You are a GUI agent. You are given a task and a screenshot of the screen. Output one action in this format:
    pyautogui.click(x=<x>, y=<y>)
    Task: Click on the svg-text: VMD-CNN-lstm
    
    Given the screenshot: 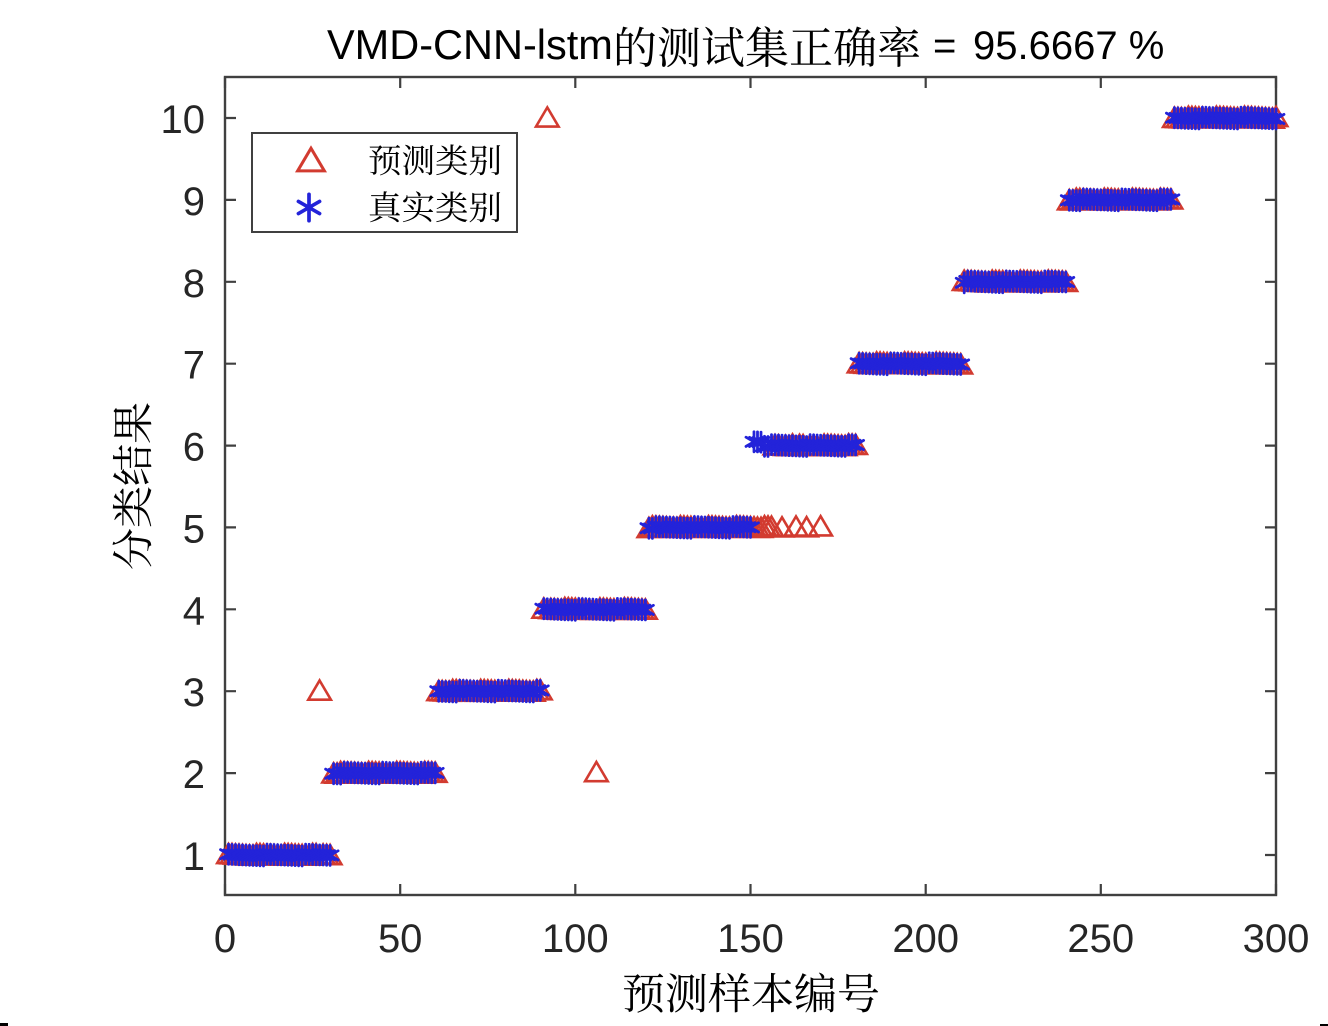 What is the action you would take?
    pyautogui.click(x=470, y=44)
    